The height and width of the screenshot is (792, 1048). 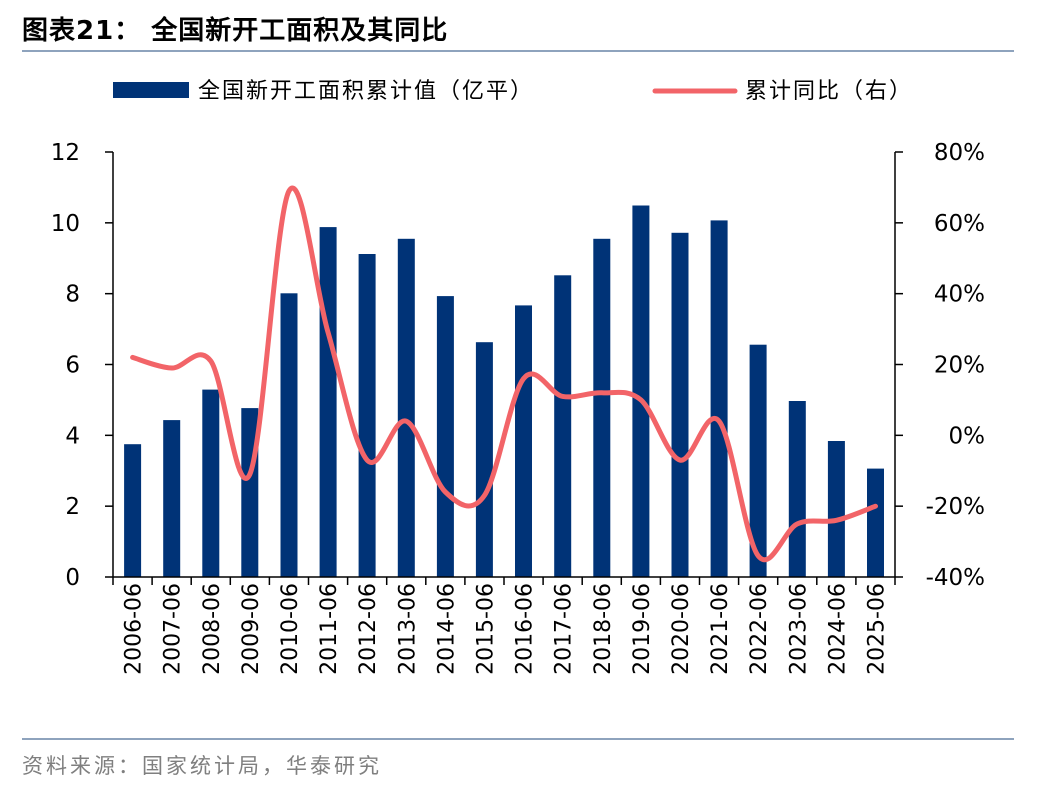 What do you see at coordinates (72, 366) in the screenshot?
I see `y-left-tick-label: 6` at bounding box center [72, 366].